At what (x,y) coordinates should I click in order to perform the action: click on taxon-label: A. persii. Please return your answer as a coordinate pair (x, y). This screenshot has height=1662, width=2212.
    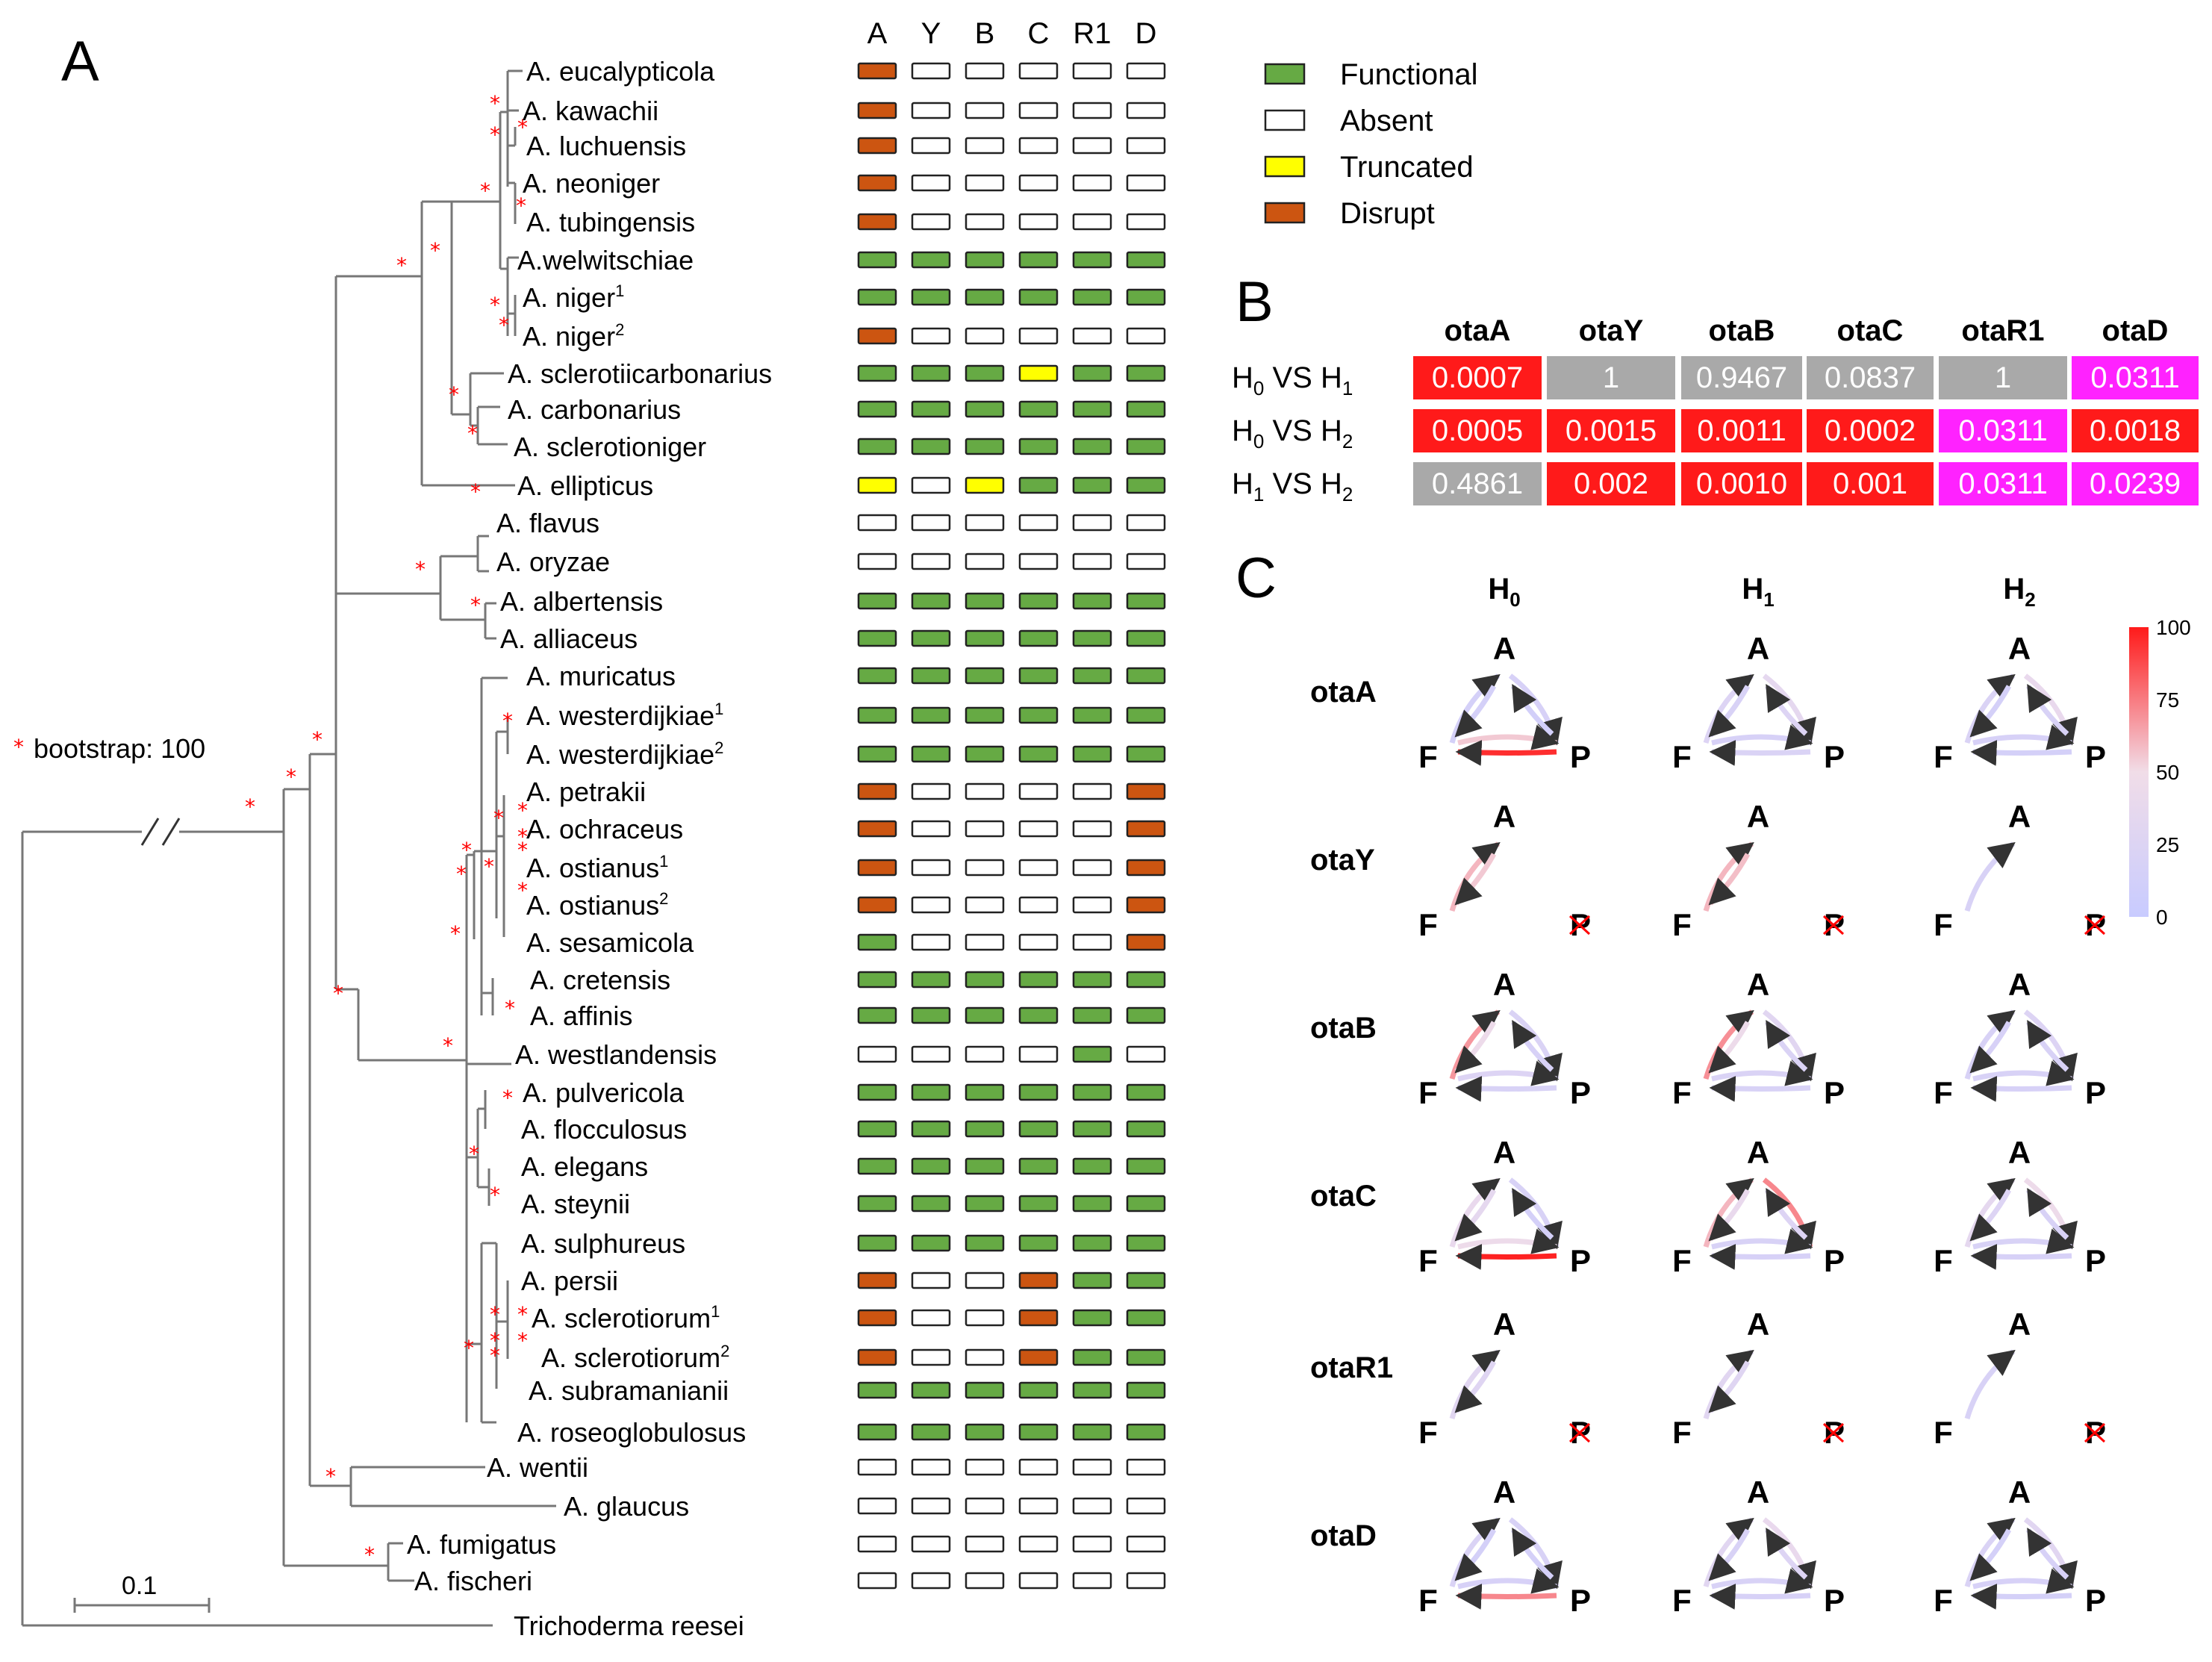
    Looking at the image, I should click on (569, 1281).